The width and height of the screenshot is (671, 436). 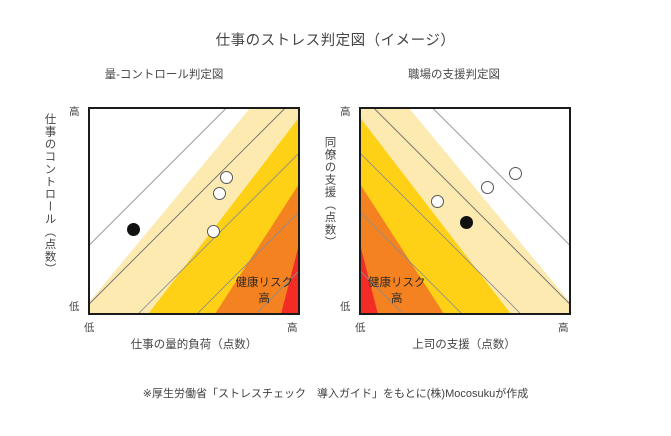 I want to click on risk-band-overlay-right, so click(x=465, y=211).